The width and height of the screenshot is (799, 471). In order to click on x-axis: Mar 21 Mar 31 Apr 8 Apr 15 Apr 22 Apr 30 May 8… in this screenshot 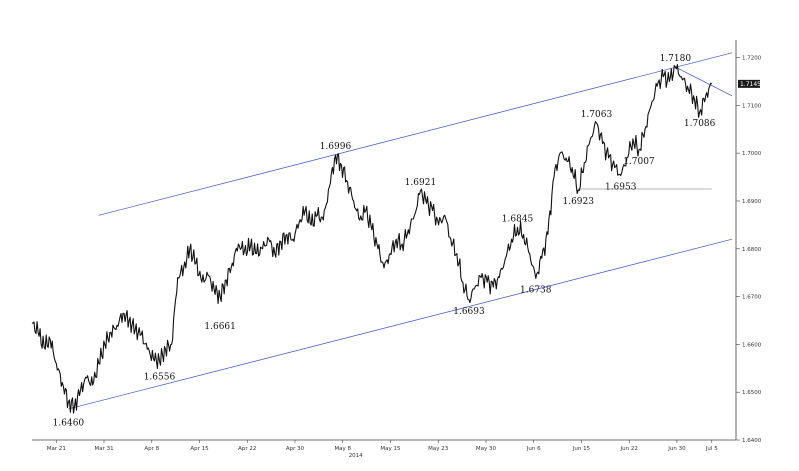, I will do `click(382, 446)`.